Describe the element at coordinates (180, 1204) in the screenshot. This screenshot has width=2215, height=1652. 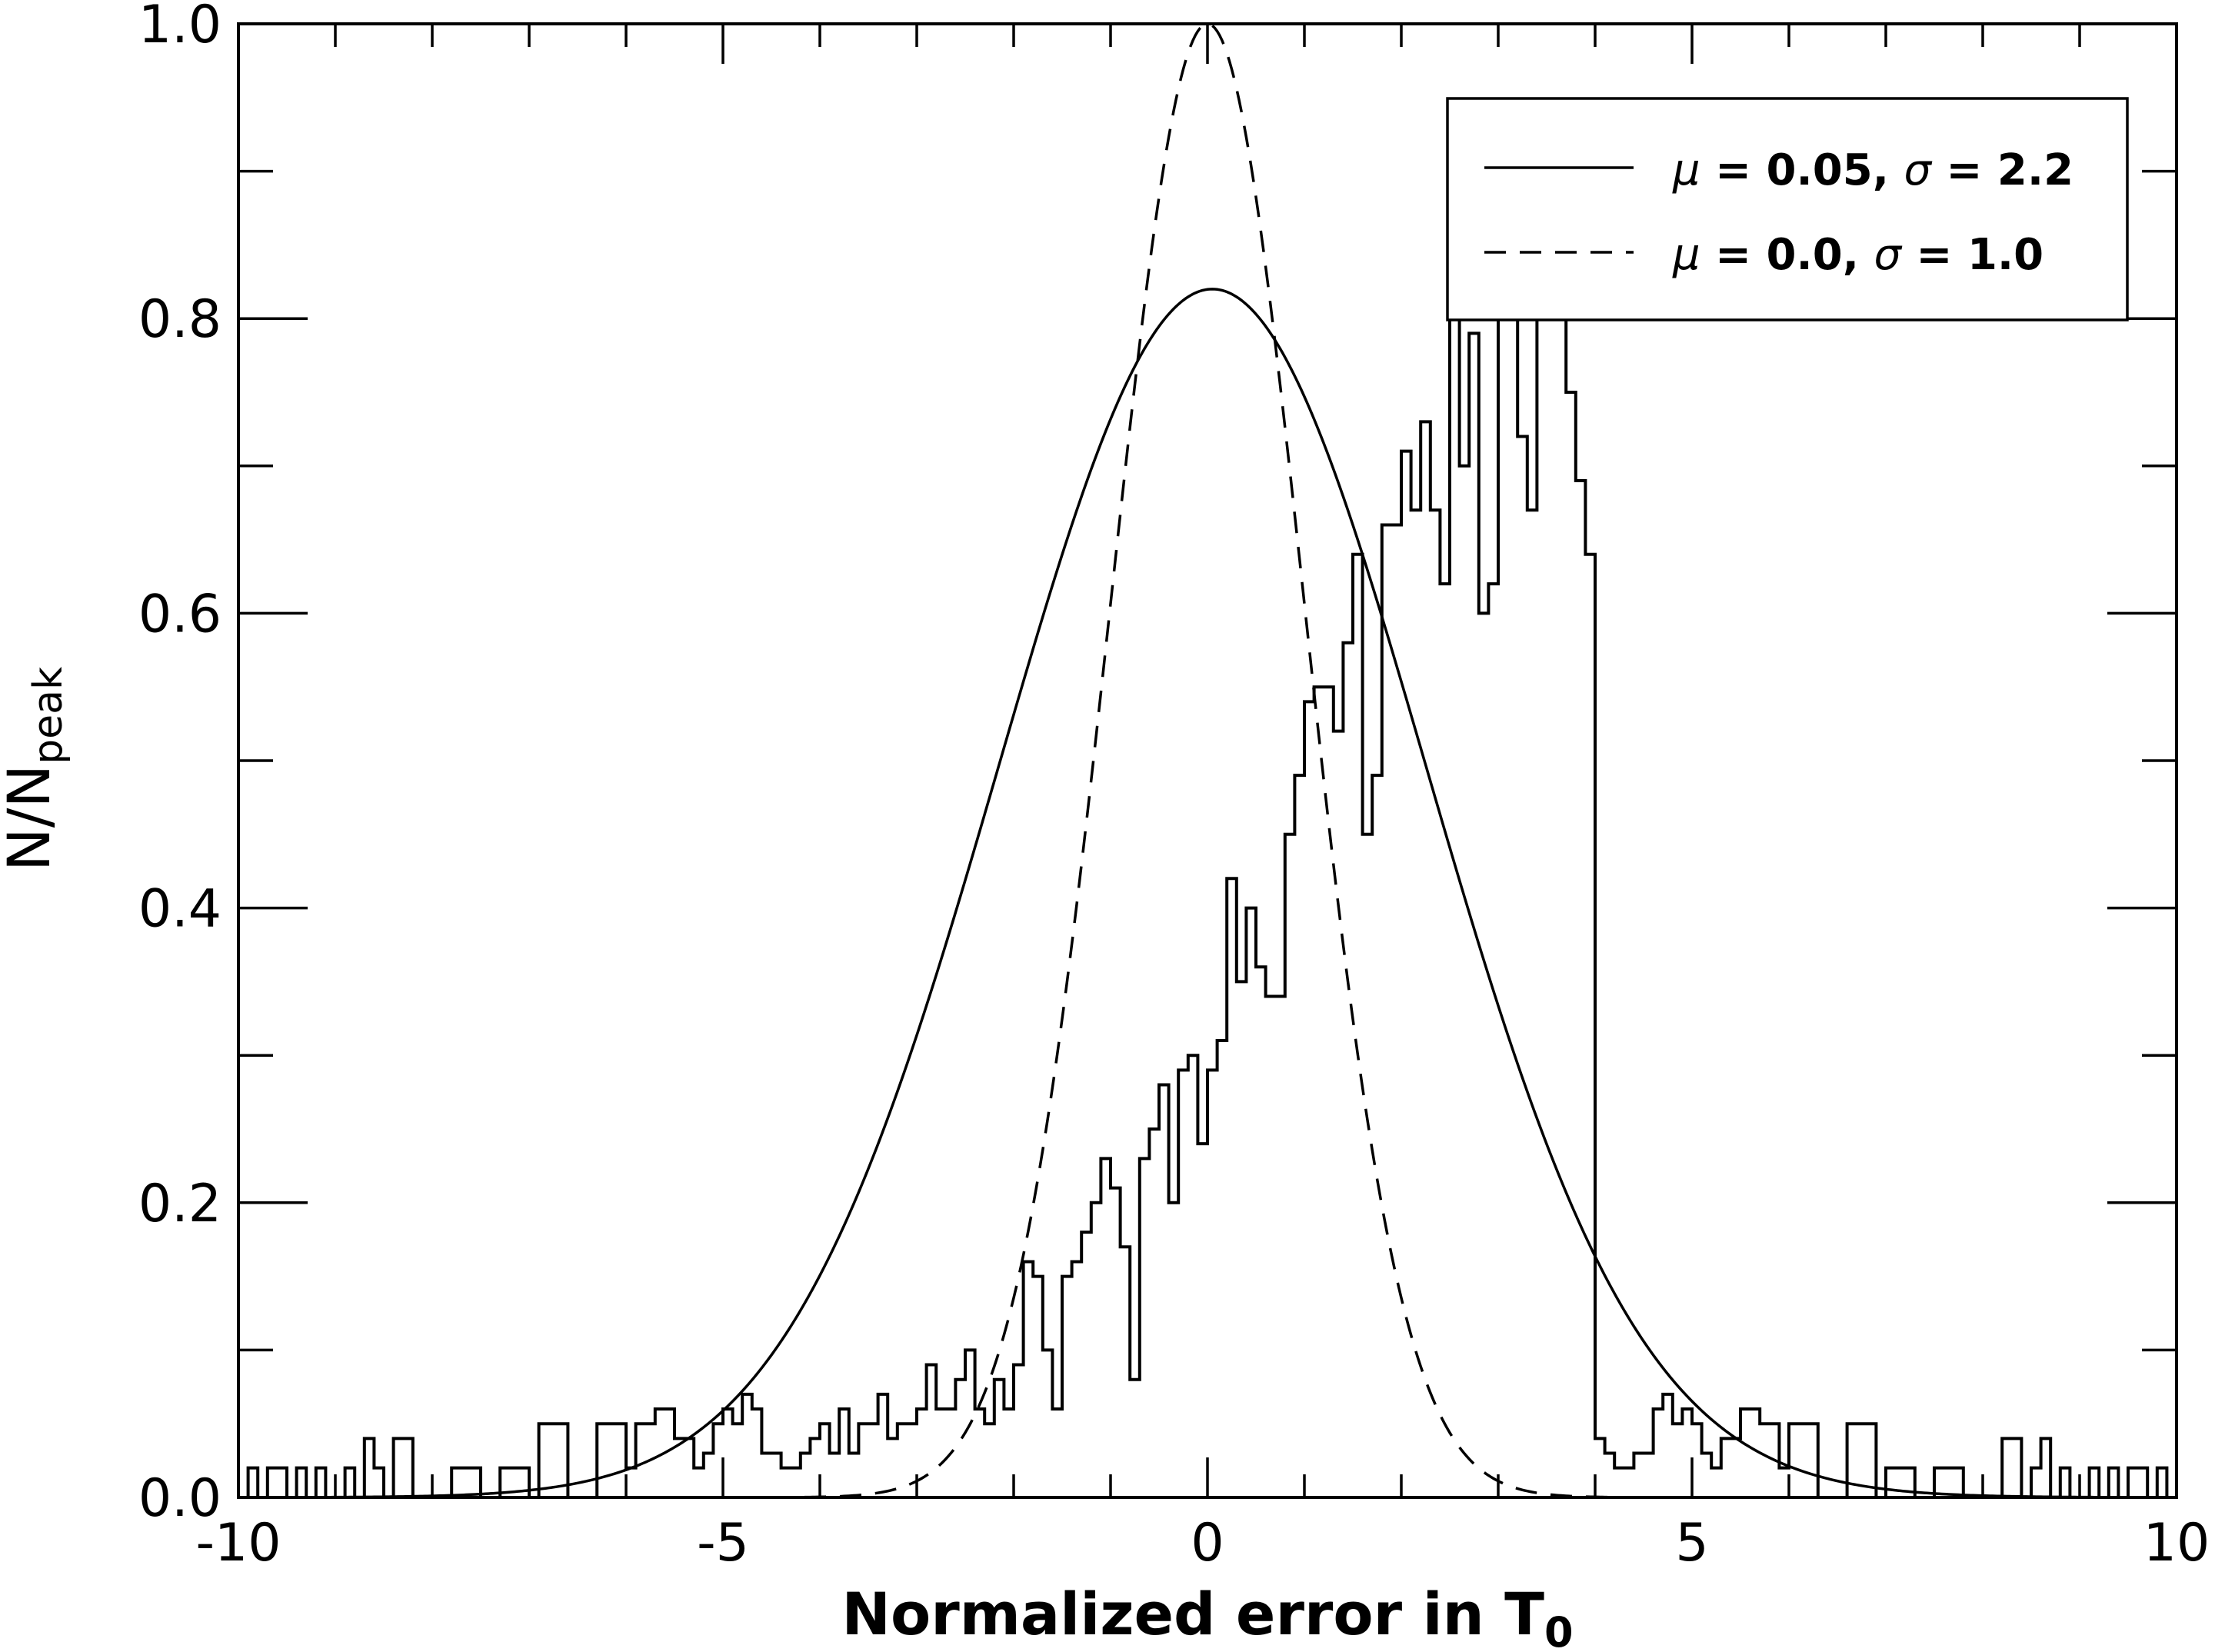
I see `y-tick-label: 0.2` at that location.